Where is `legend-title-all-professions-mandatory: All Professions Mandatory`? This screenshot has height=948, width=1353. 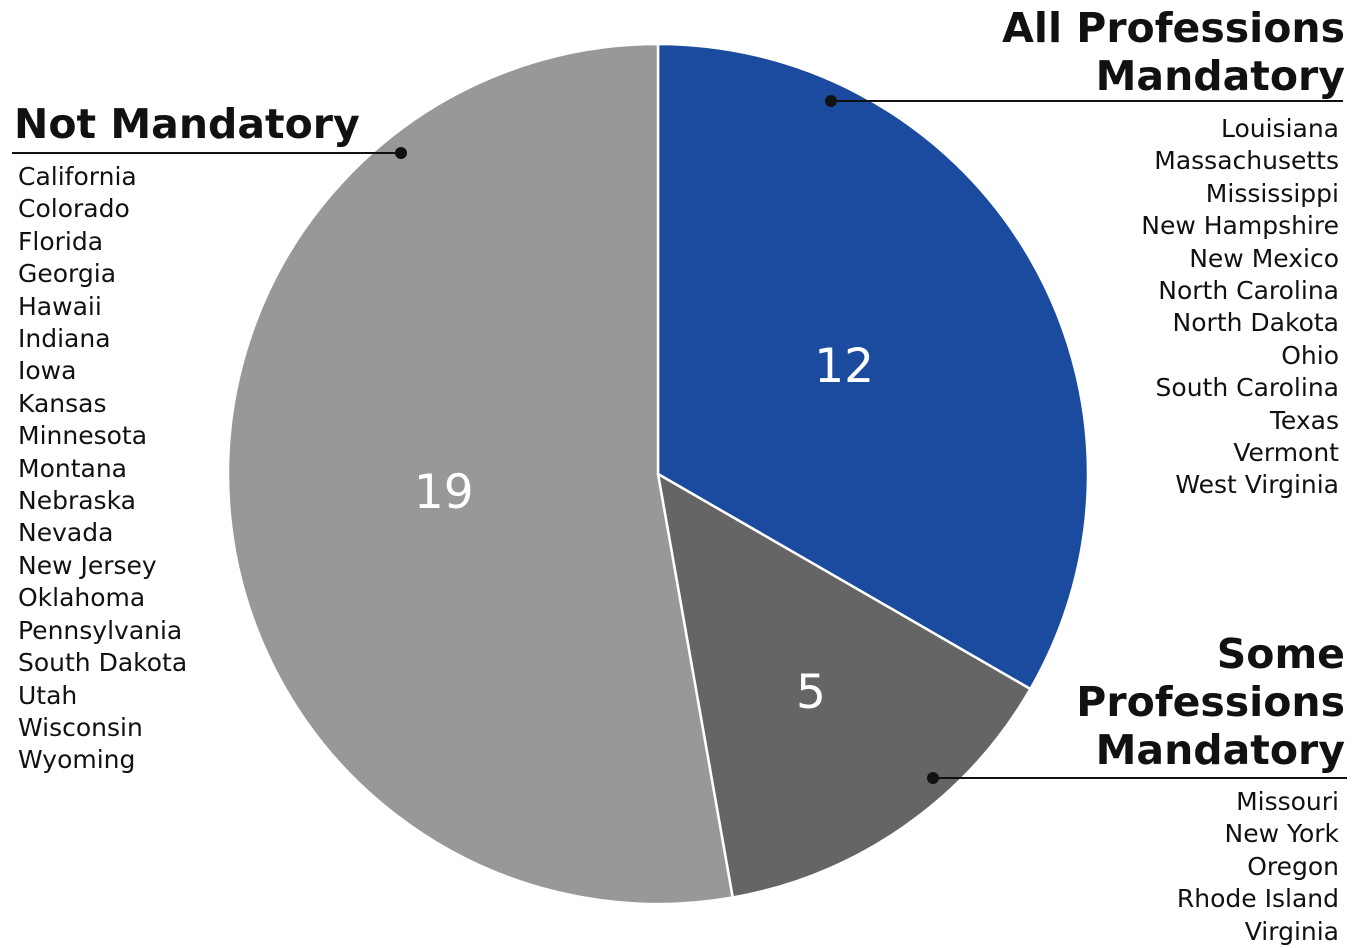 legend-title-all-professions-mandatory: All Professions Mandatory is located at coordinates (1135, 52).